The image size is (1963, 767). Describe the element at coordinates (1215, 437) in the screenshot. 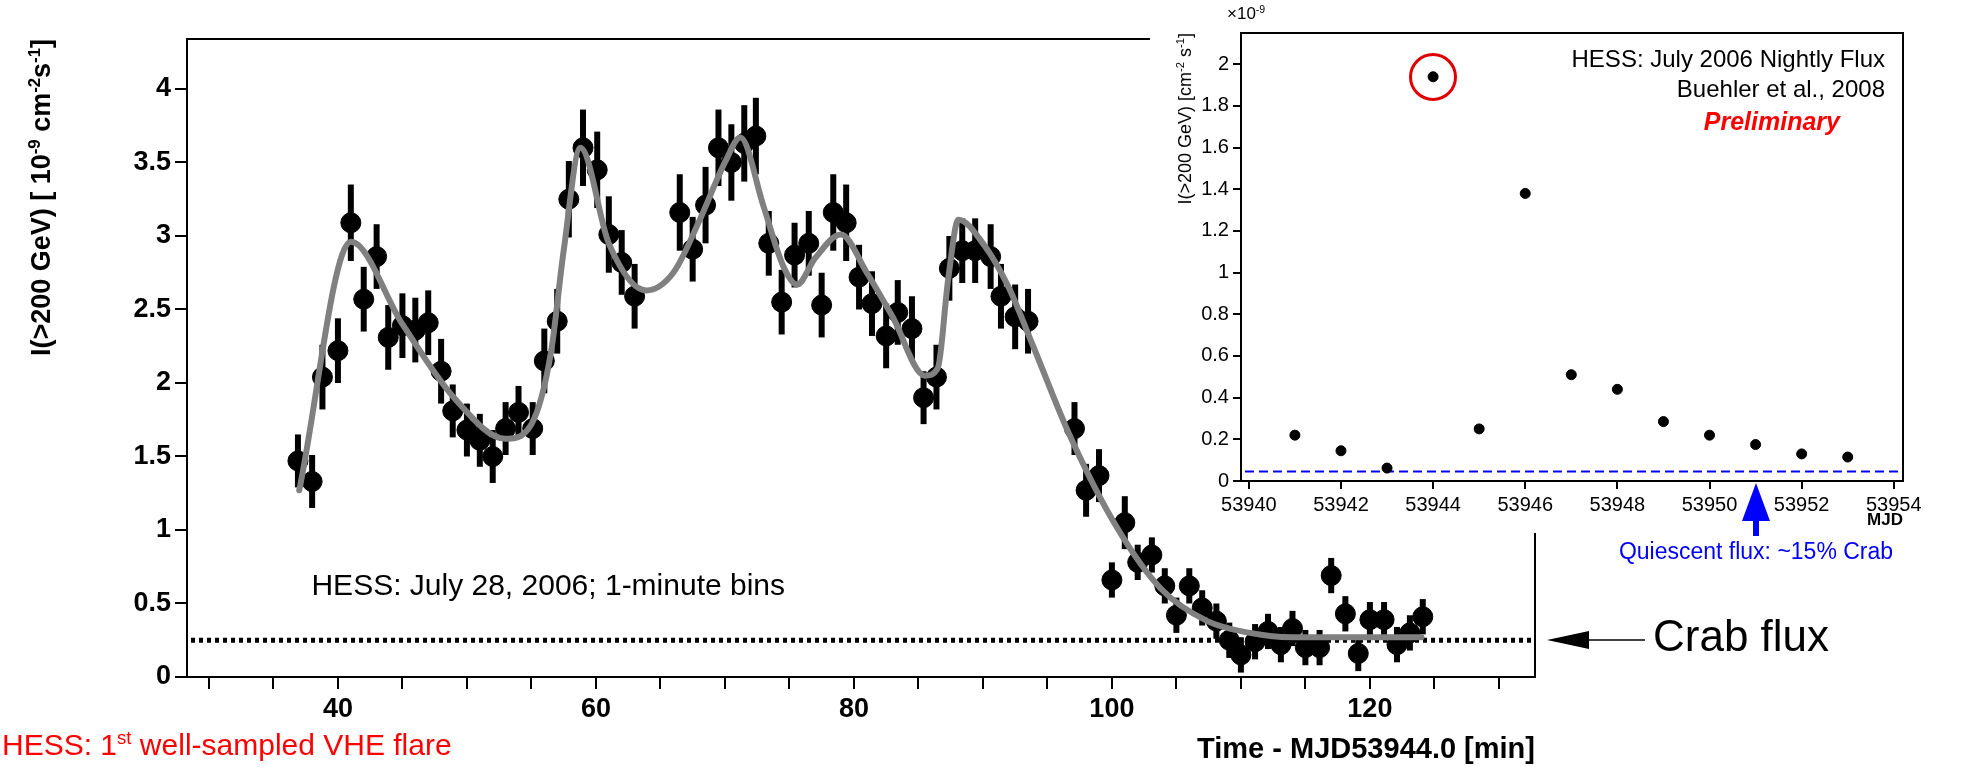

I see `y-tick-label: 0.2` at that location.